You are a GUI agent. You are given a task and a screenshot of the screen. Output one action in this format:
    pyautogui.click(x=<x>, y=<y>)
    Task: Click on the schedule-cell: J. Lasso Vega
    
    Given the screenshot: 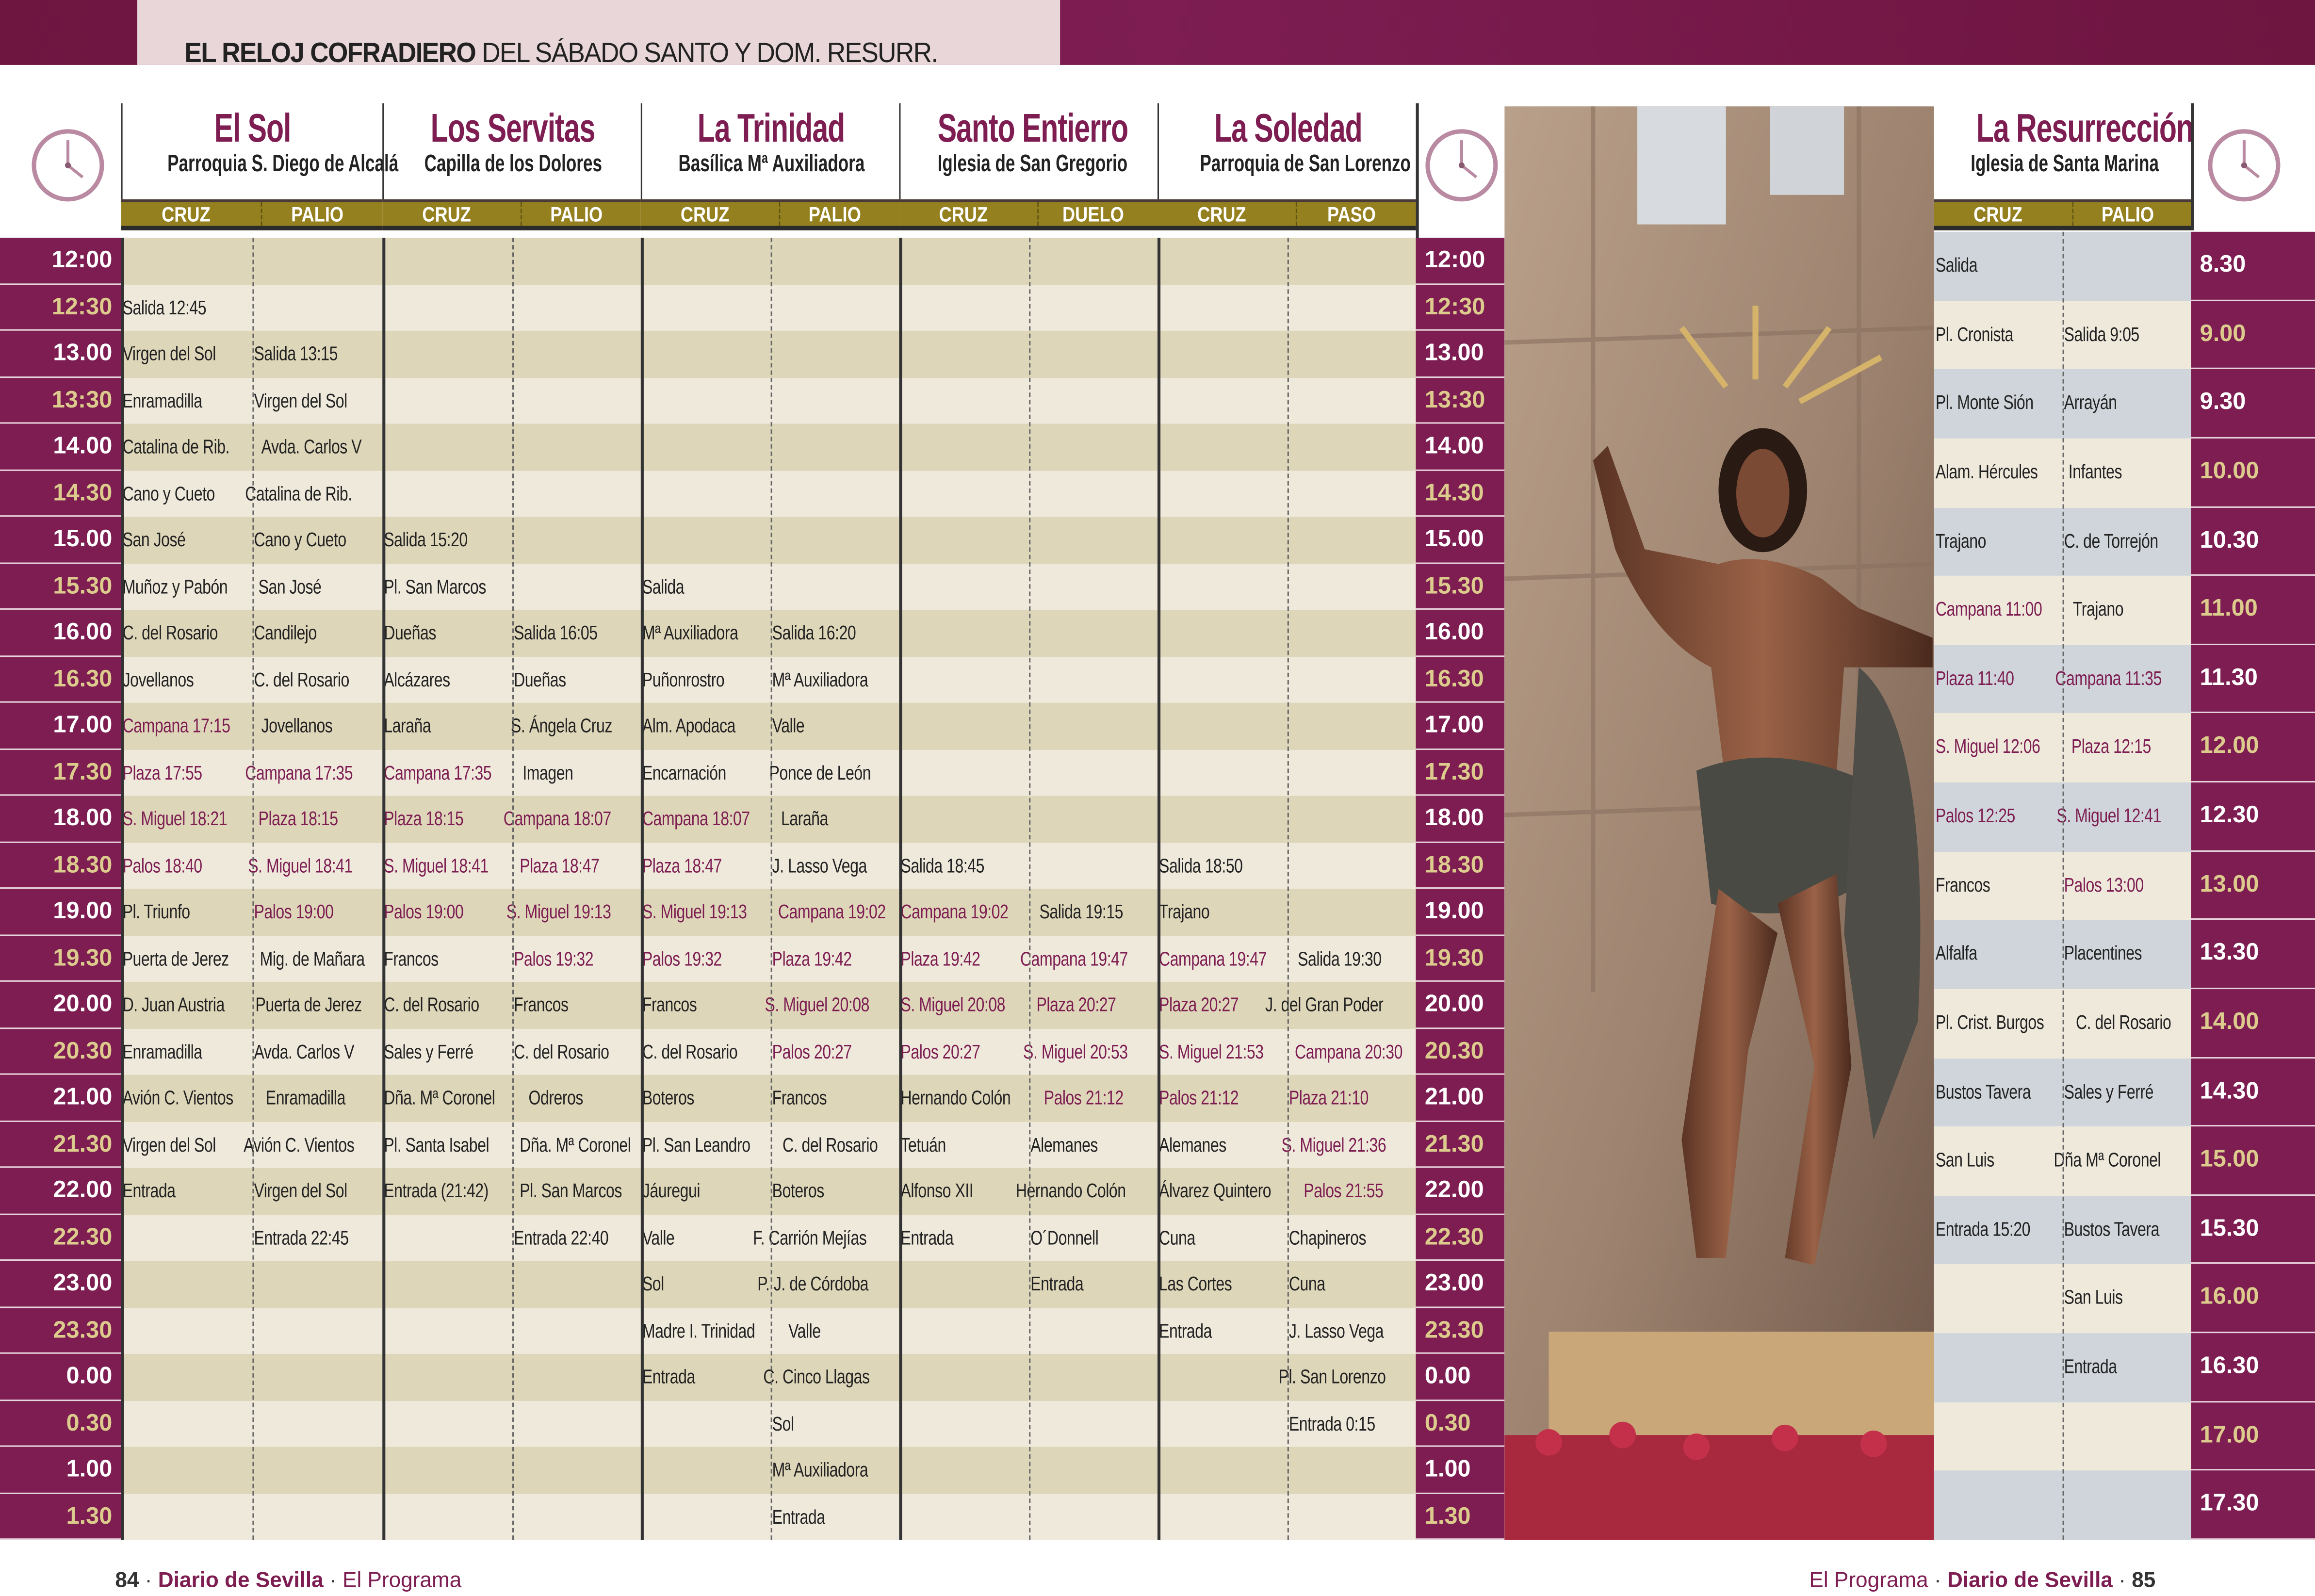 What is the action you would take?
    pyautogui.click(x=1351, y=1330)
    